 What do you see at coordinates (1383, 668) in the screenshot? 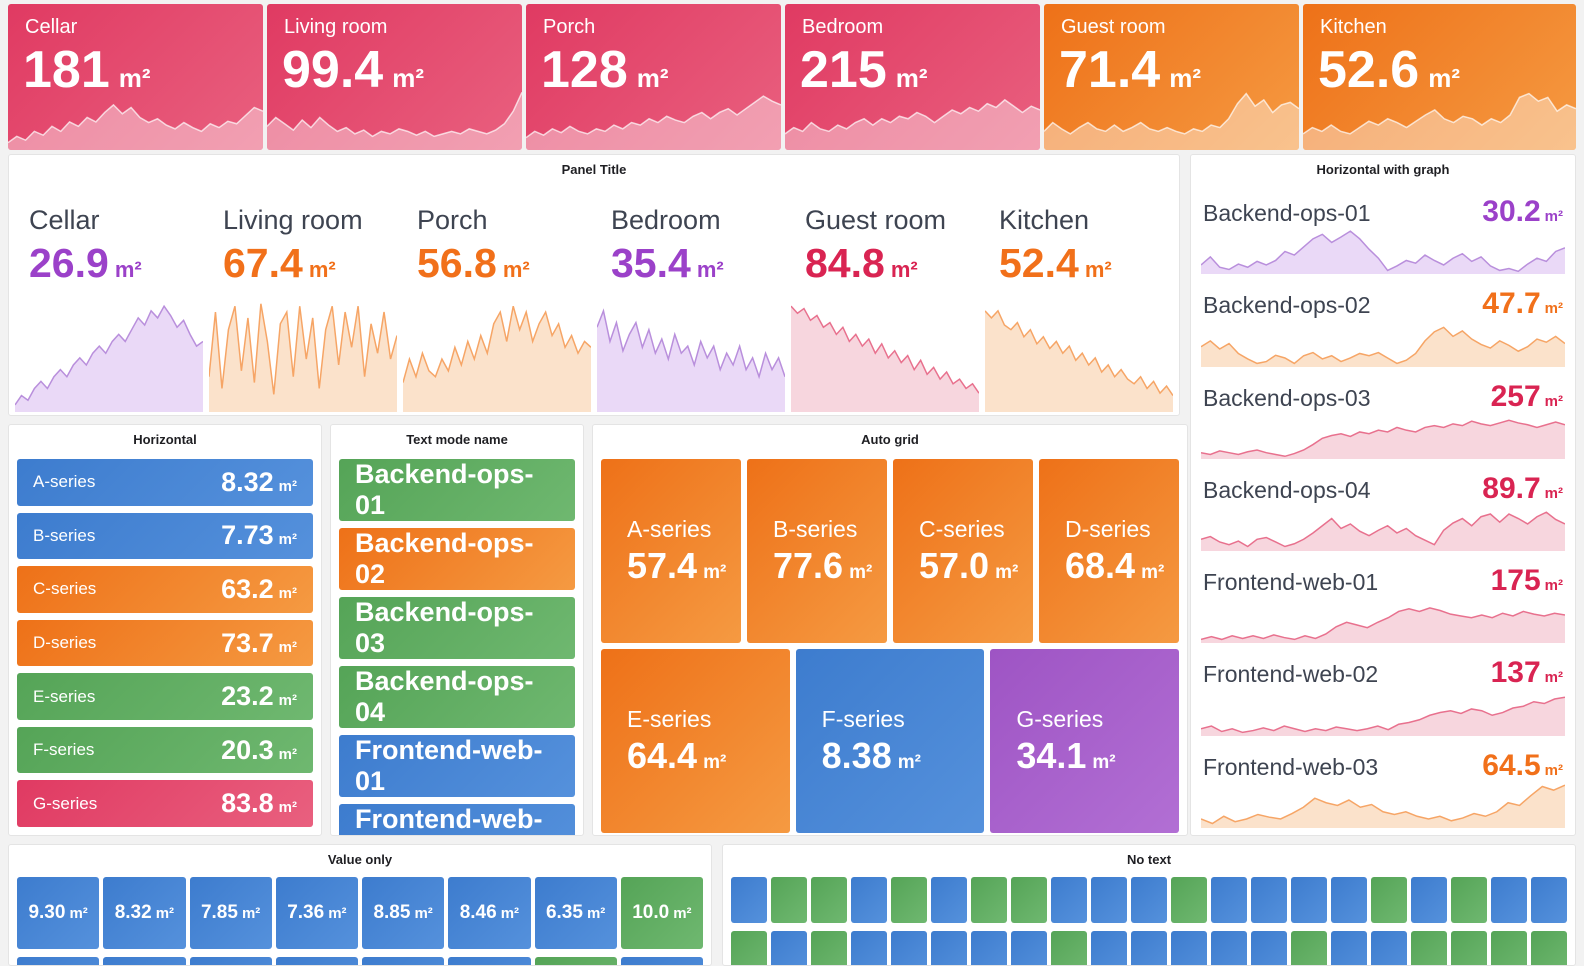
I see `graph-row-header: Frontend-web-02 137 m²` at bounding box center [1383, 668].